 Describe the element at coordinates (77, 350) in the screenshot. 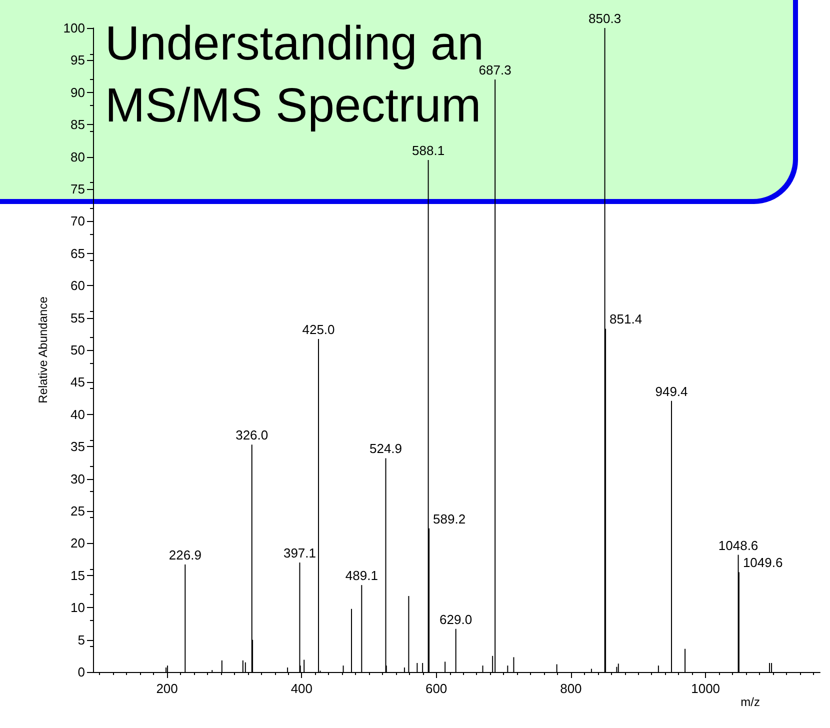

I see `y-tick-label: 50` at that location.